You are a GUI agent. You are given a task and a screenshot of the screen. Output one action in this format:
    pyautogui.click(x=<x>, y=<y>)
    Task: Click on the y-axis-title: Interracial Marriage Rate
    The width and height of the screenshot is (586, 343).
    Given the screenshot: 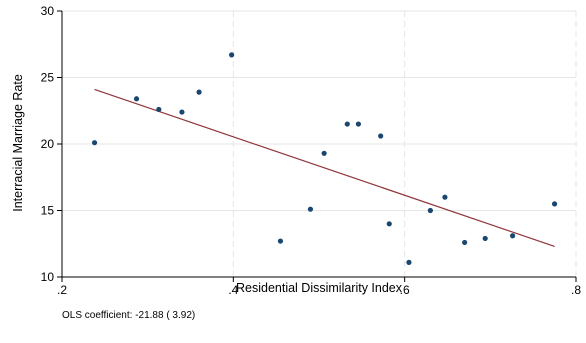 What is the action you would take?
    pyautogui.click(x=18, y=143)
    